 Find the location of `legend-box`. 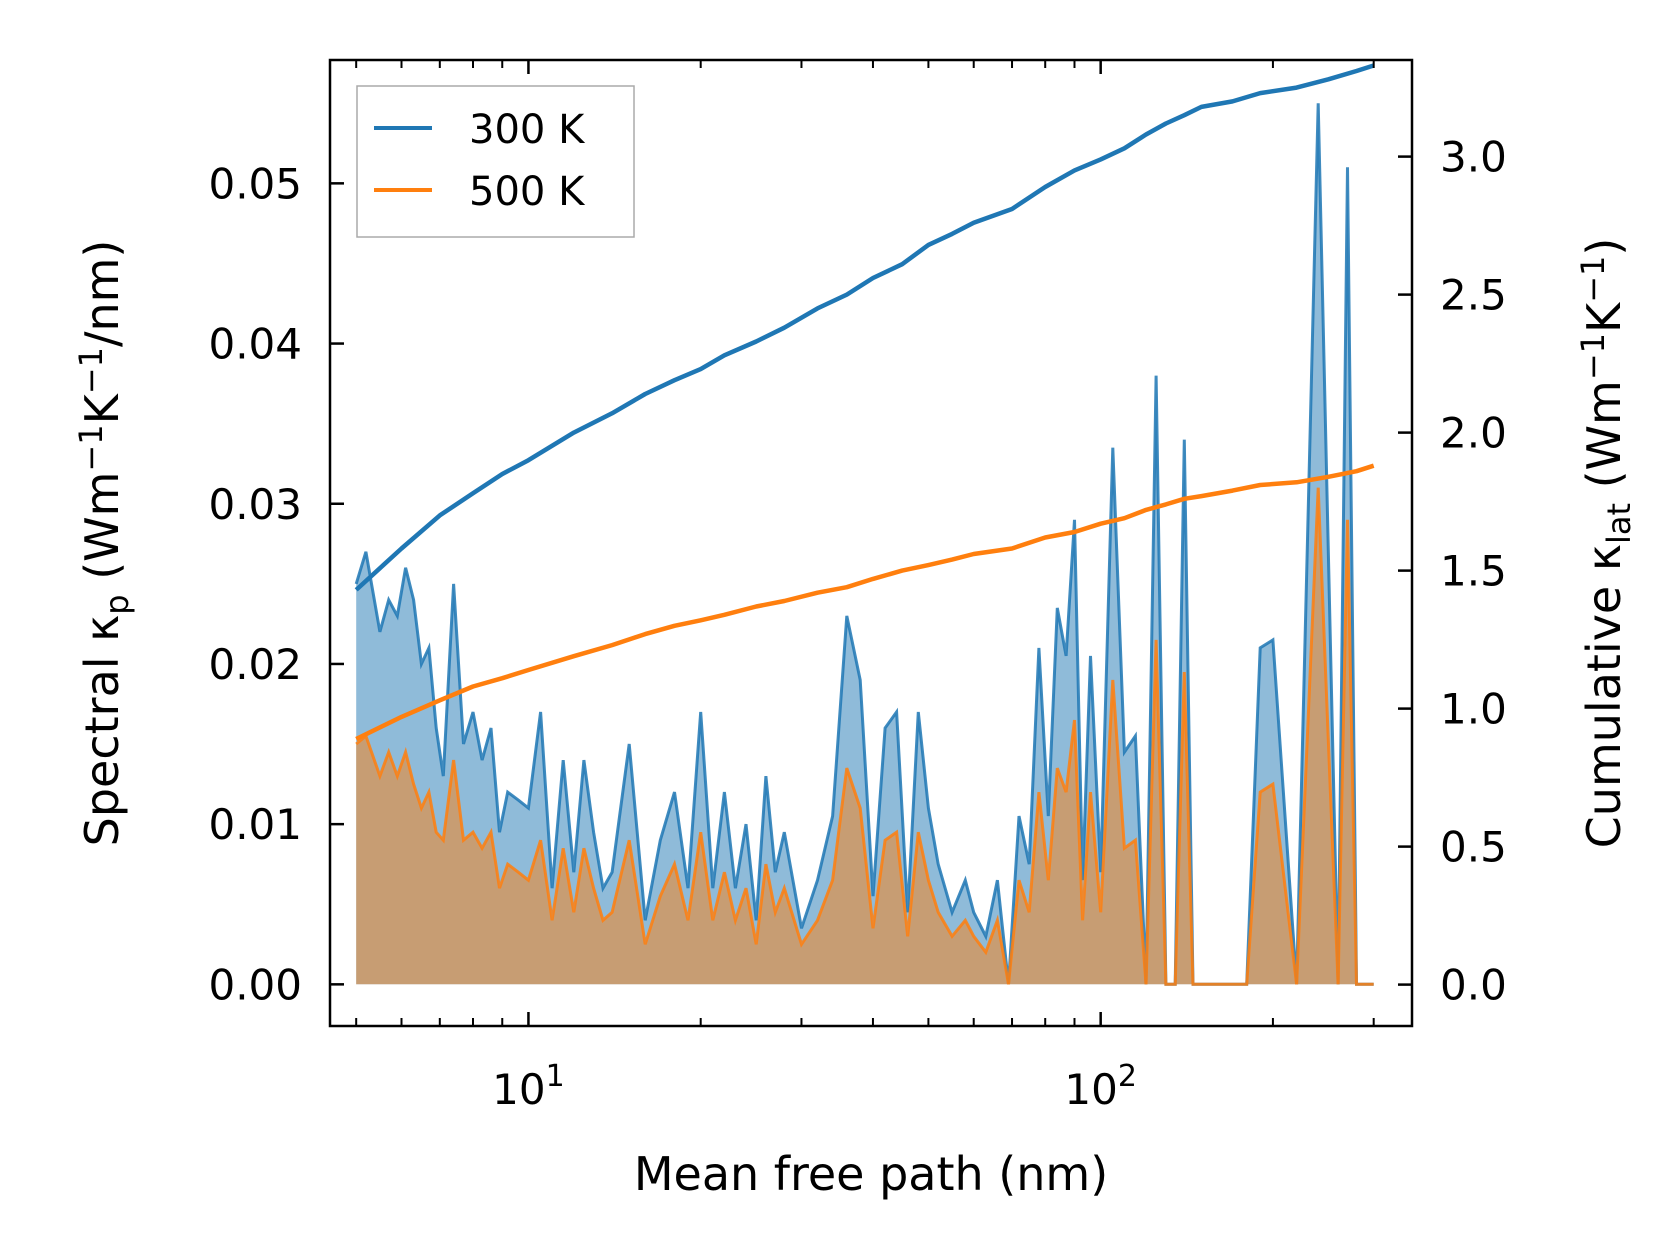

legend-box is located at coordinates (495, 161).